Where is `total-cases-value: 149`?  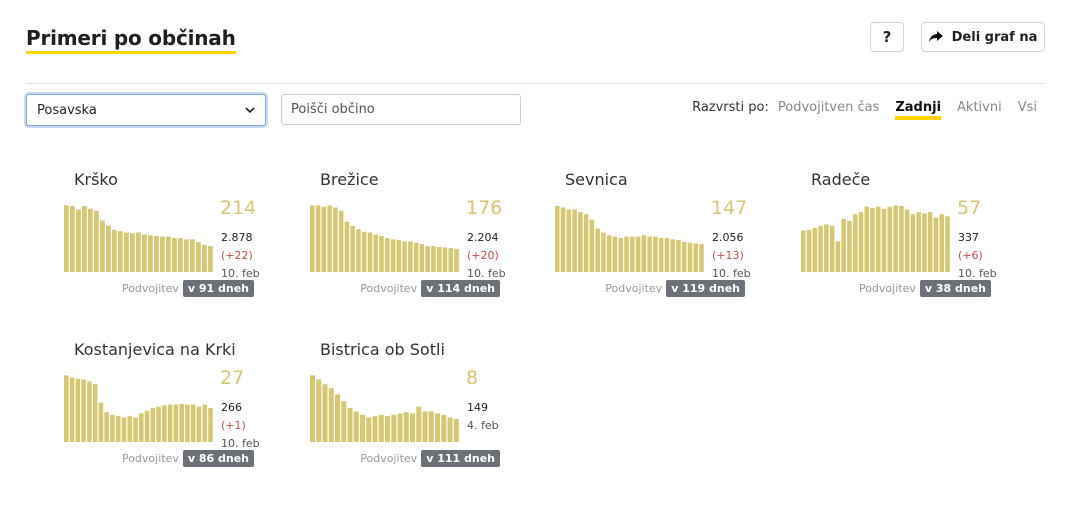
total-cases-value: 149 is located at coordinates (477, 407).